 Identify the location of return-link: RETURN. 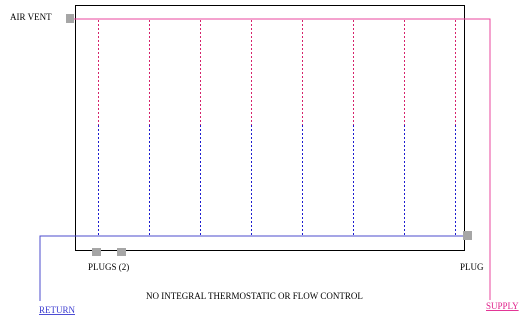
(57, 310).